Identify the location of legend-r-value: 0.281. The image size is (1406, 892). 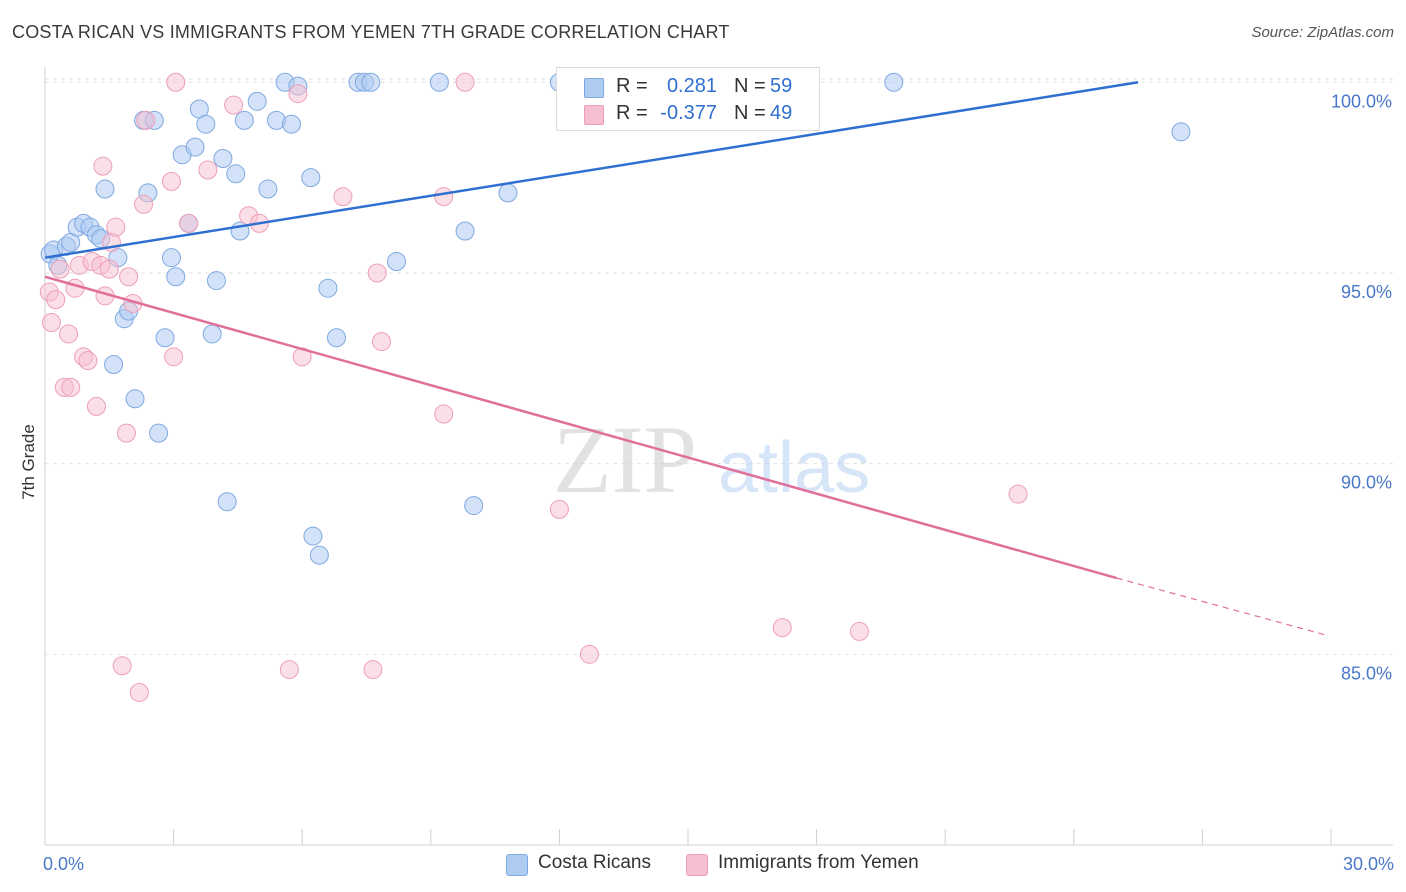
(691, 86).